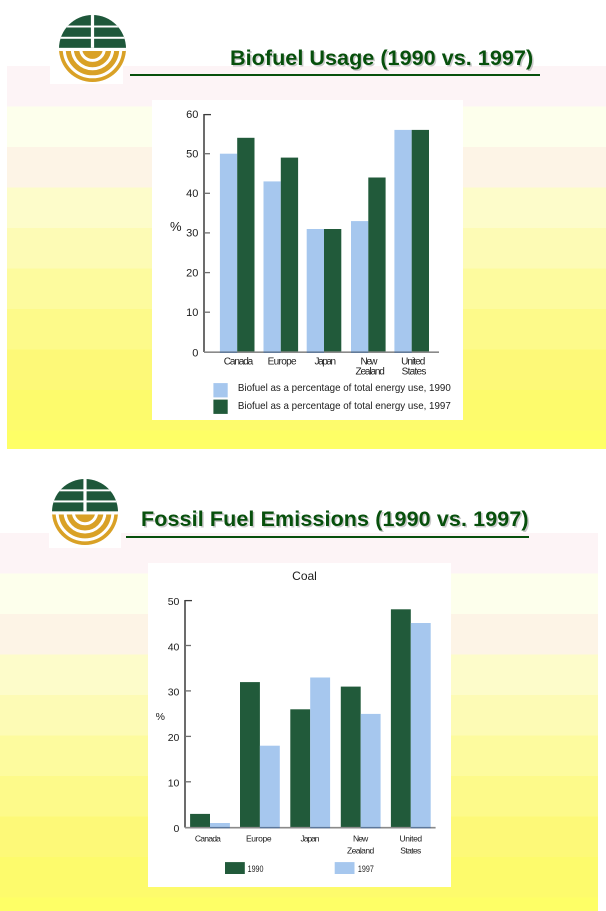  Describe the element at coordinates (256, 869) in the screenshot. I see `svg-text: 1990` at that location.